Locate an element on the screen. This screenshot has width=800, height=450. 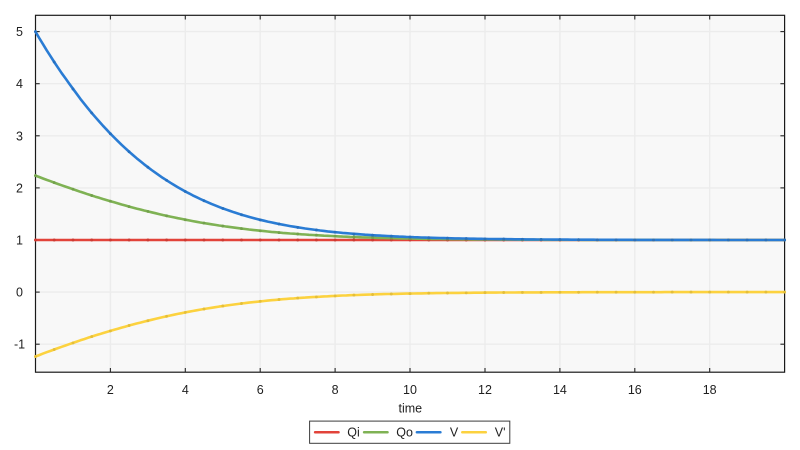
svg-text: 5 is located at coordinates (19, 32).